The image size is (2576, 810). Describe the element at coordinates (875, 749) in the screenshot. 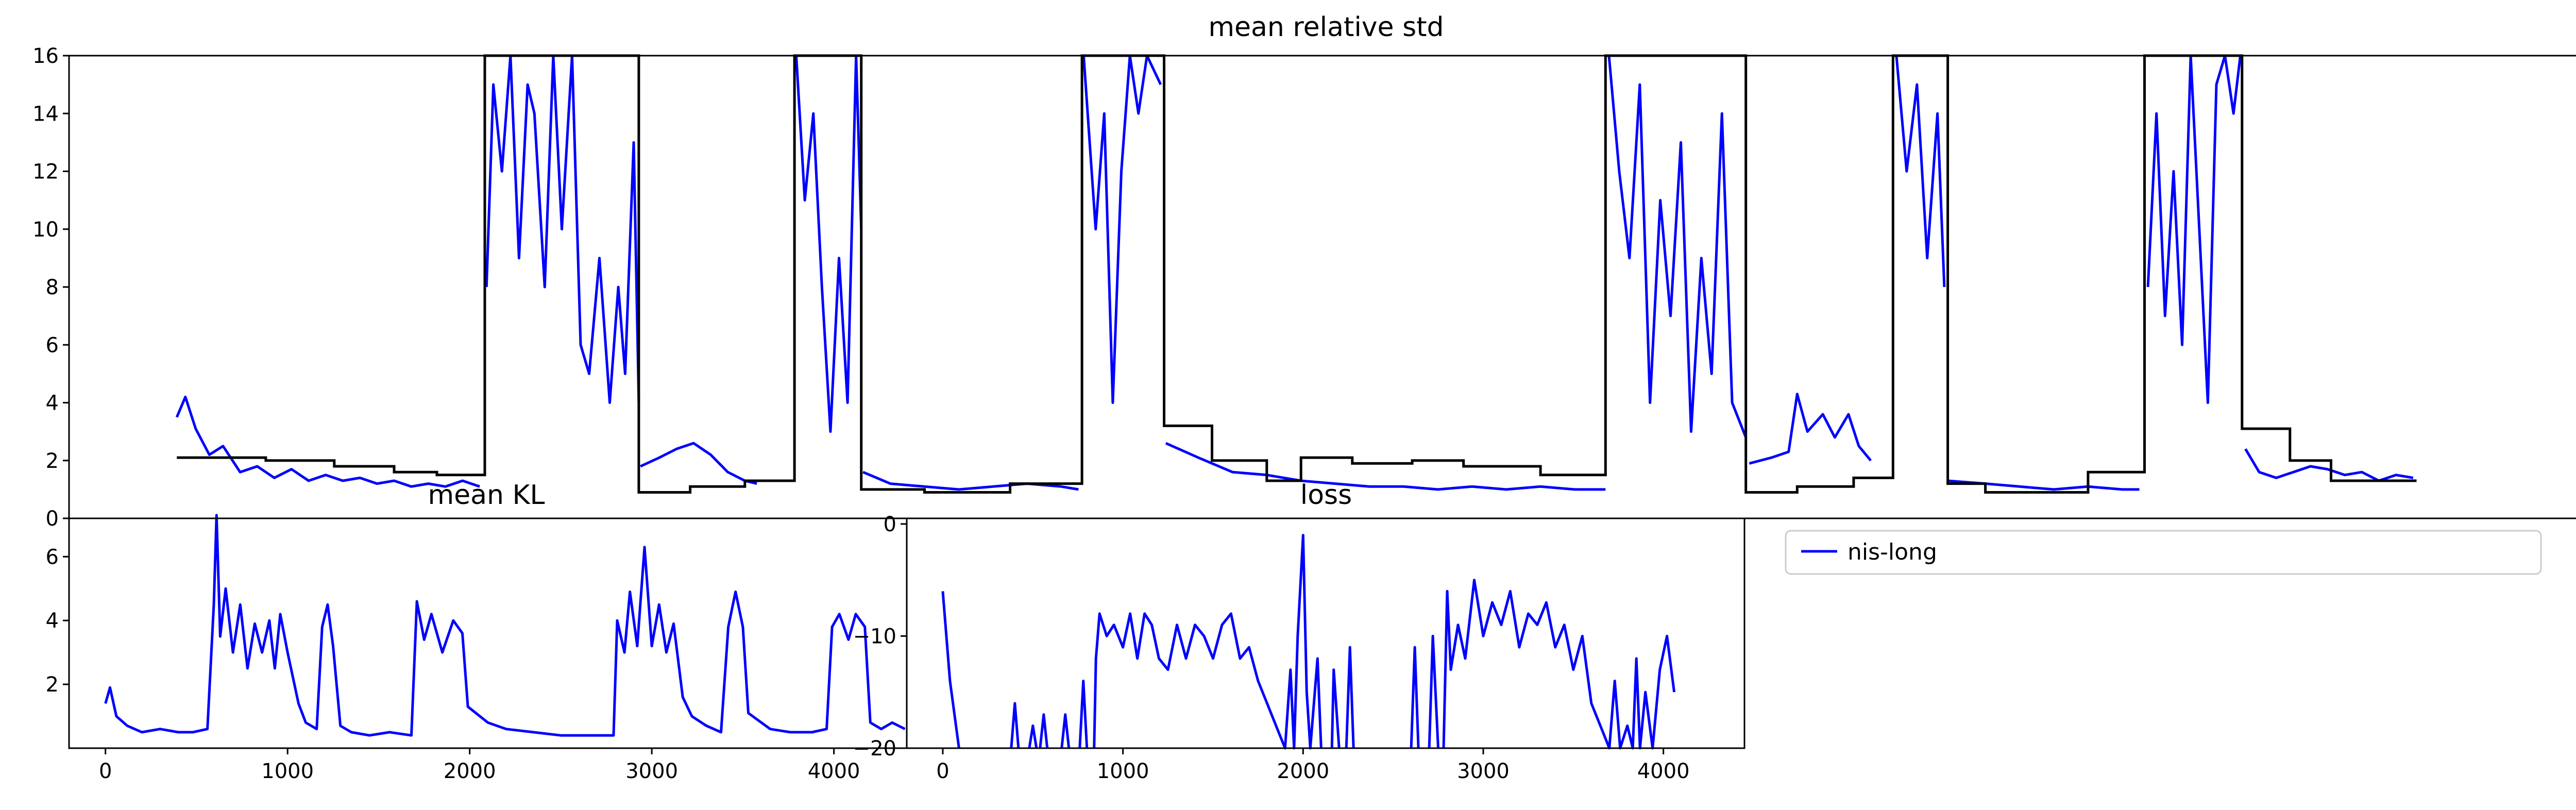

I see `loss-ytick-label-2: −20` at that location.